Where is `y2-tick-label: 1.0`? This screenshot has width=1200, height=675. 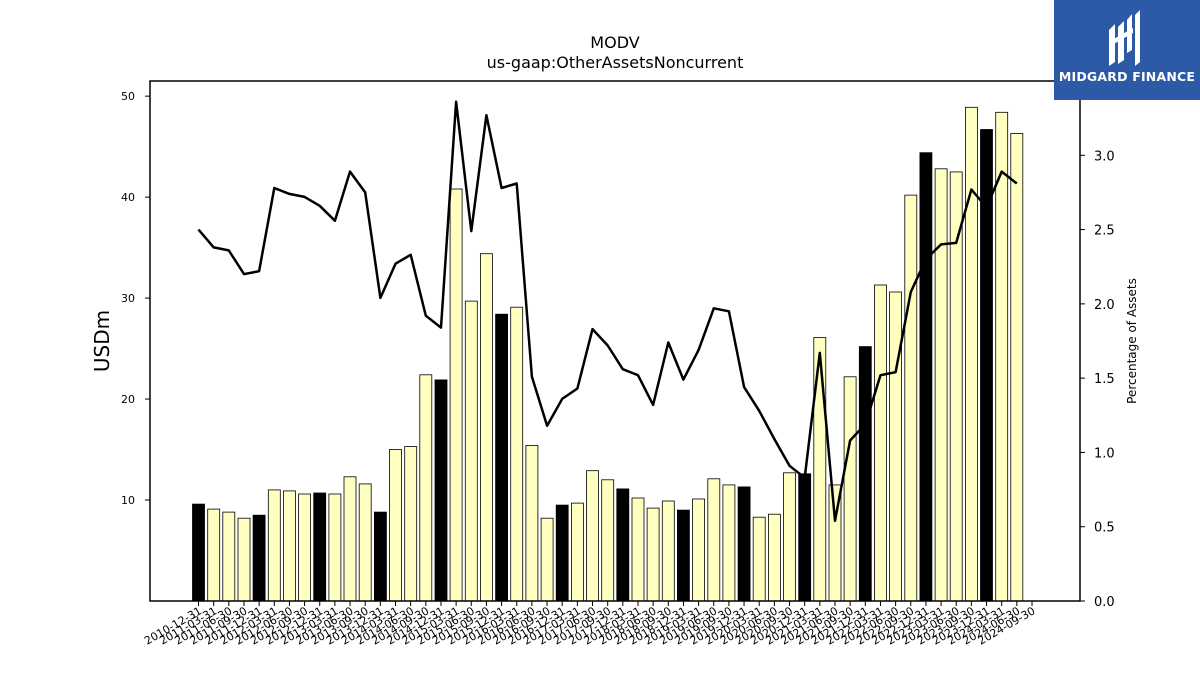
y2-tick-label: 1.0 is located at coordinates (1104, 453).